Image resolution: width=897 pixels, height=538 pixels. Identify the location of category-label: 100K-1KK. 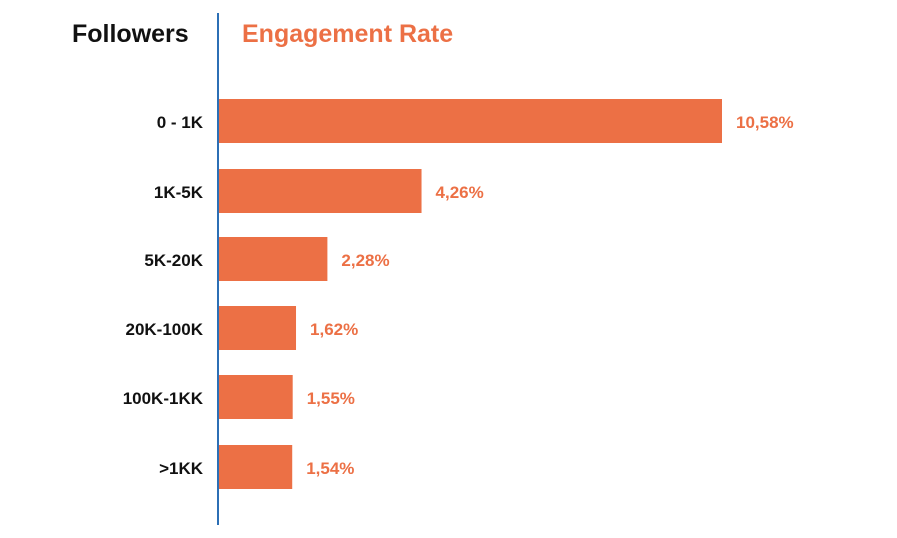
(163, 398).